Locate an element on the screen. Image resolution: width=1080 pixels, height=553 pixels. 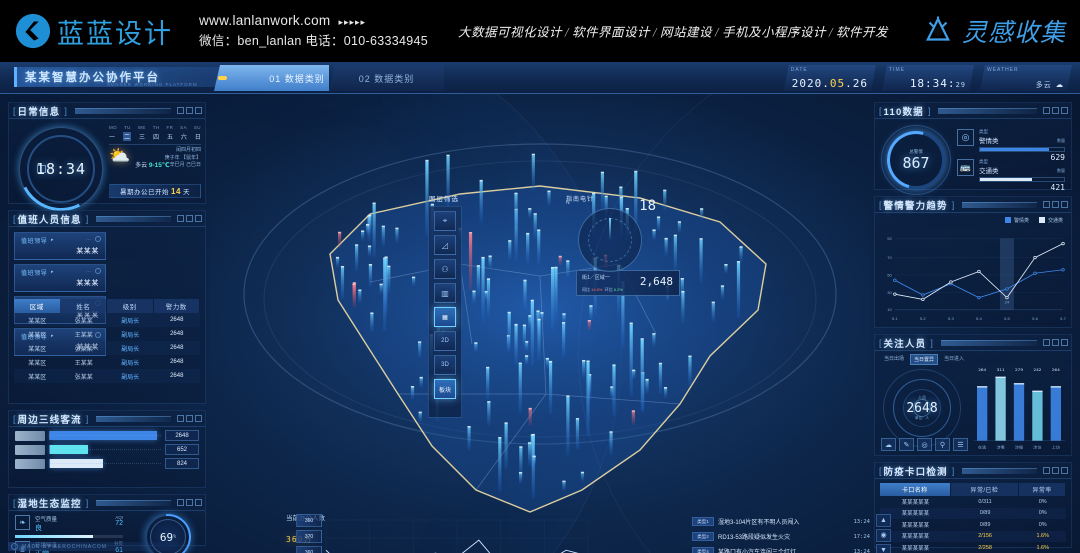
svg-text: 上访 is located at coordinates (1056, 447).